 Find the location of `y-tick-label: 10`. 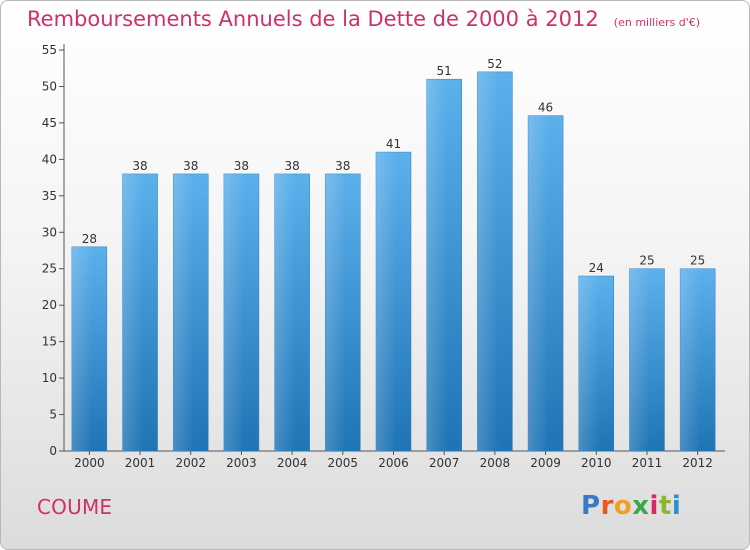

y-tick-label: 10 is located at coordinates (49, 378).